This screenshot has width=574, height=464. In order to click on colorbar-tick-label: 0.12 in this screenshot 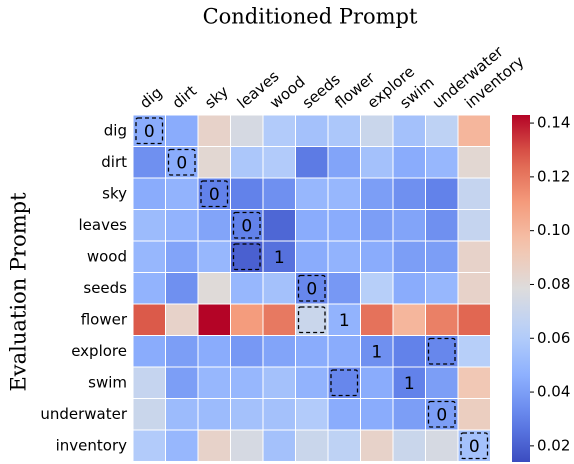, I will do `click(553, 176)`.